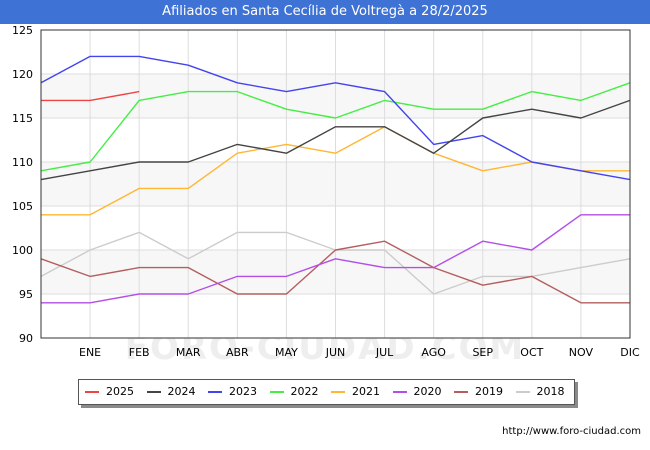 Image resolution: width=650 pixels, height=450 pixels. Describe the element at coordinates (120, 391) in the screenshot. I see `legend-label: 2025` at that location.